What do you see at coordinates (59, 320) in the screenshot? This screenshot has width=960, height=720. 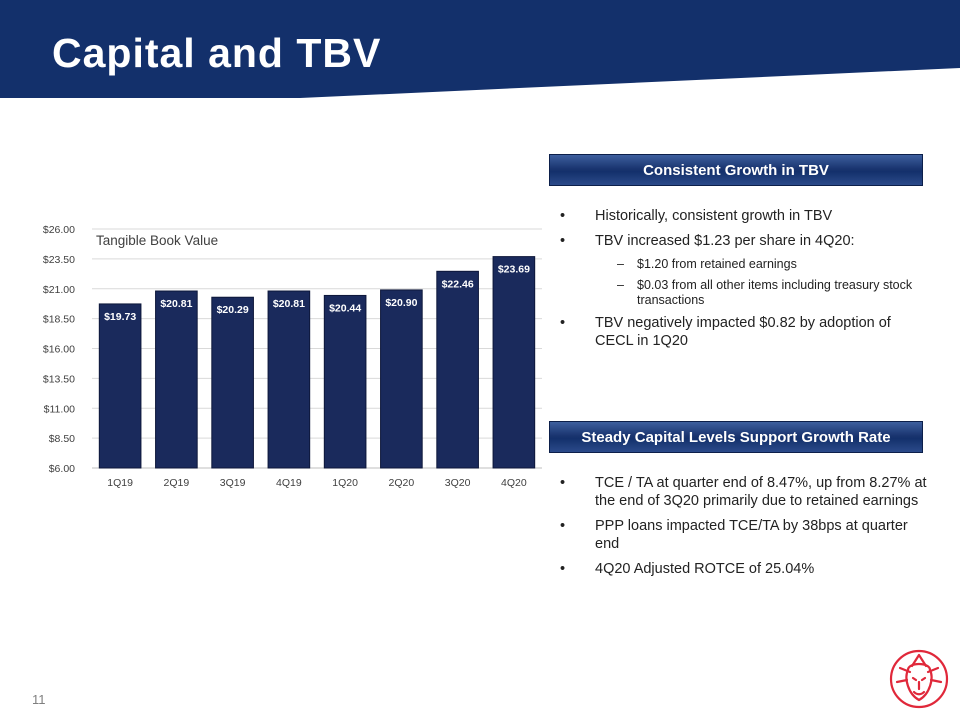 I see `y-tick-label: $18.50` at bounding box center [59, 320].